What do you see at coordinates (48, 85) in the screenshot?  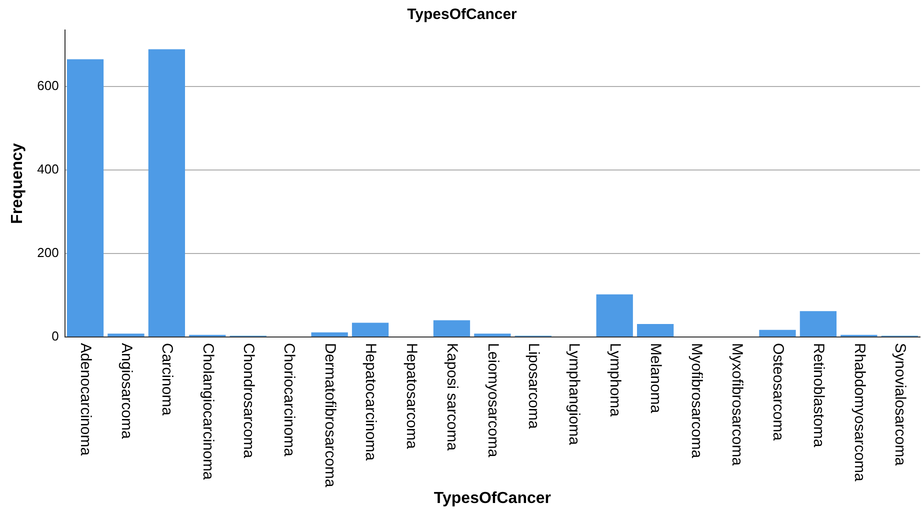 I see `y-tick-label: 600` at bounding box center [48, 85].